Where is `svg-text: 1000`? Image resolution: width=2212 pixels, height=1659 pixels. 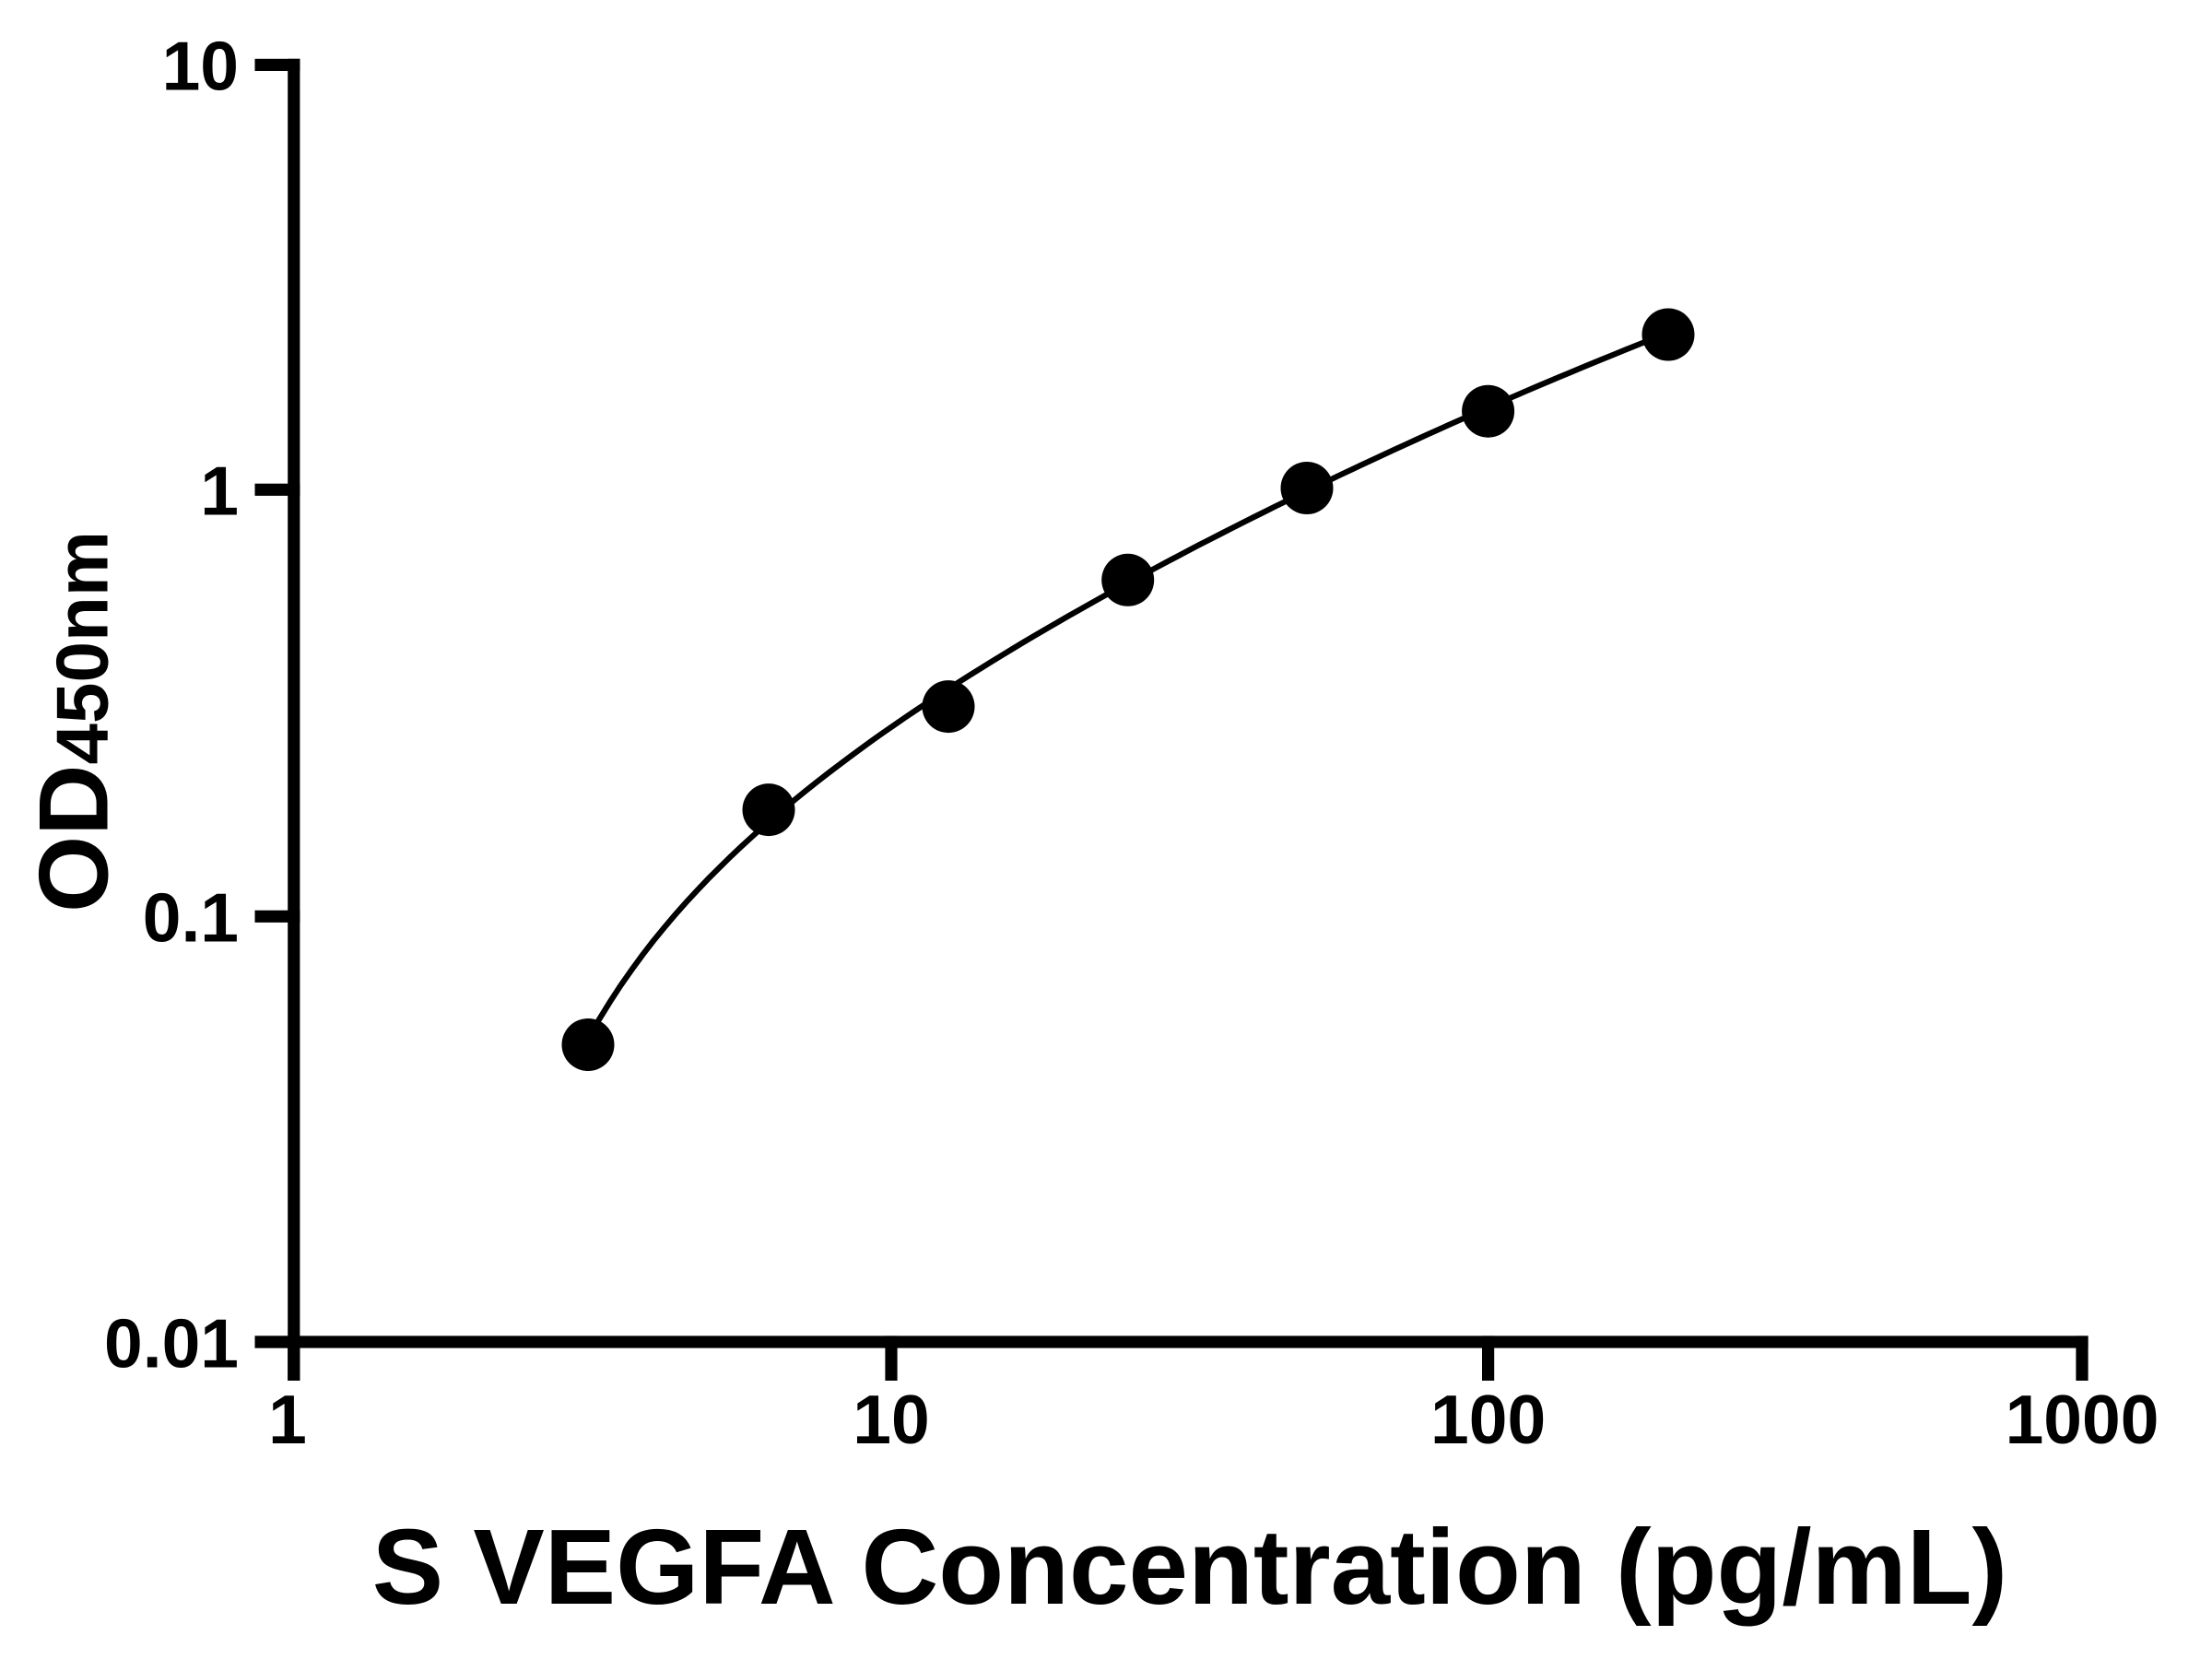
svg-text: 1000 is located at coordinates (2082, 1419).